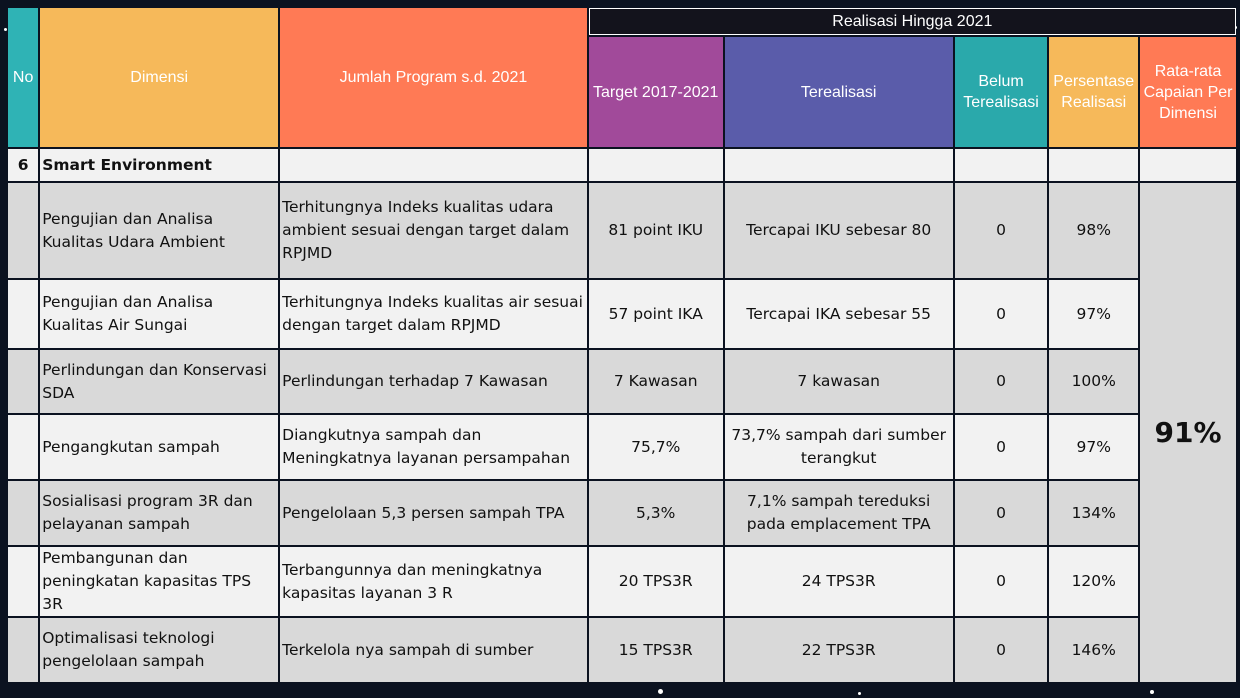 This screenshot has height=698, width=1240. Describe the element at coordinates (1188, 432) in the screenshot. I see `average-value: 91%` at that location.